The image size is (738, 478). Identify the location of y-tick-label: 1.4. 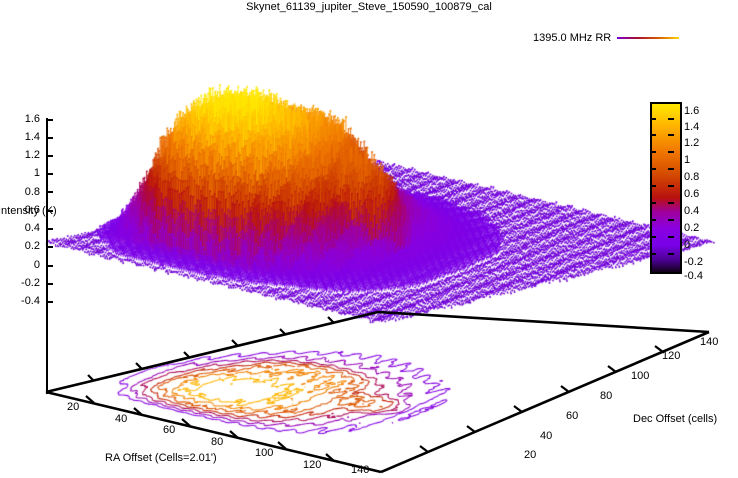
(32, 137).